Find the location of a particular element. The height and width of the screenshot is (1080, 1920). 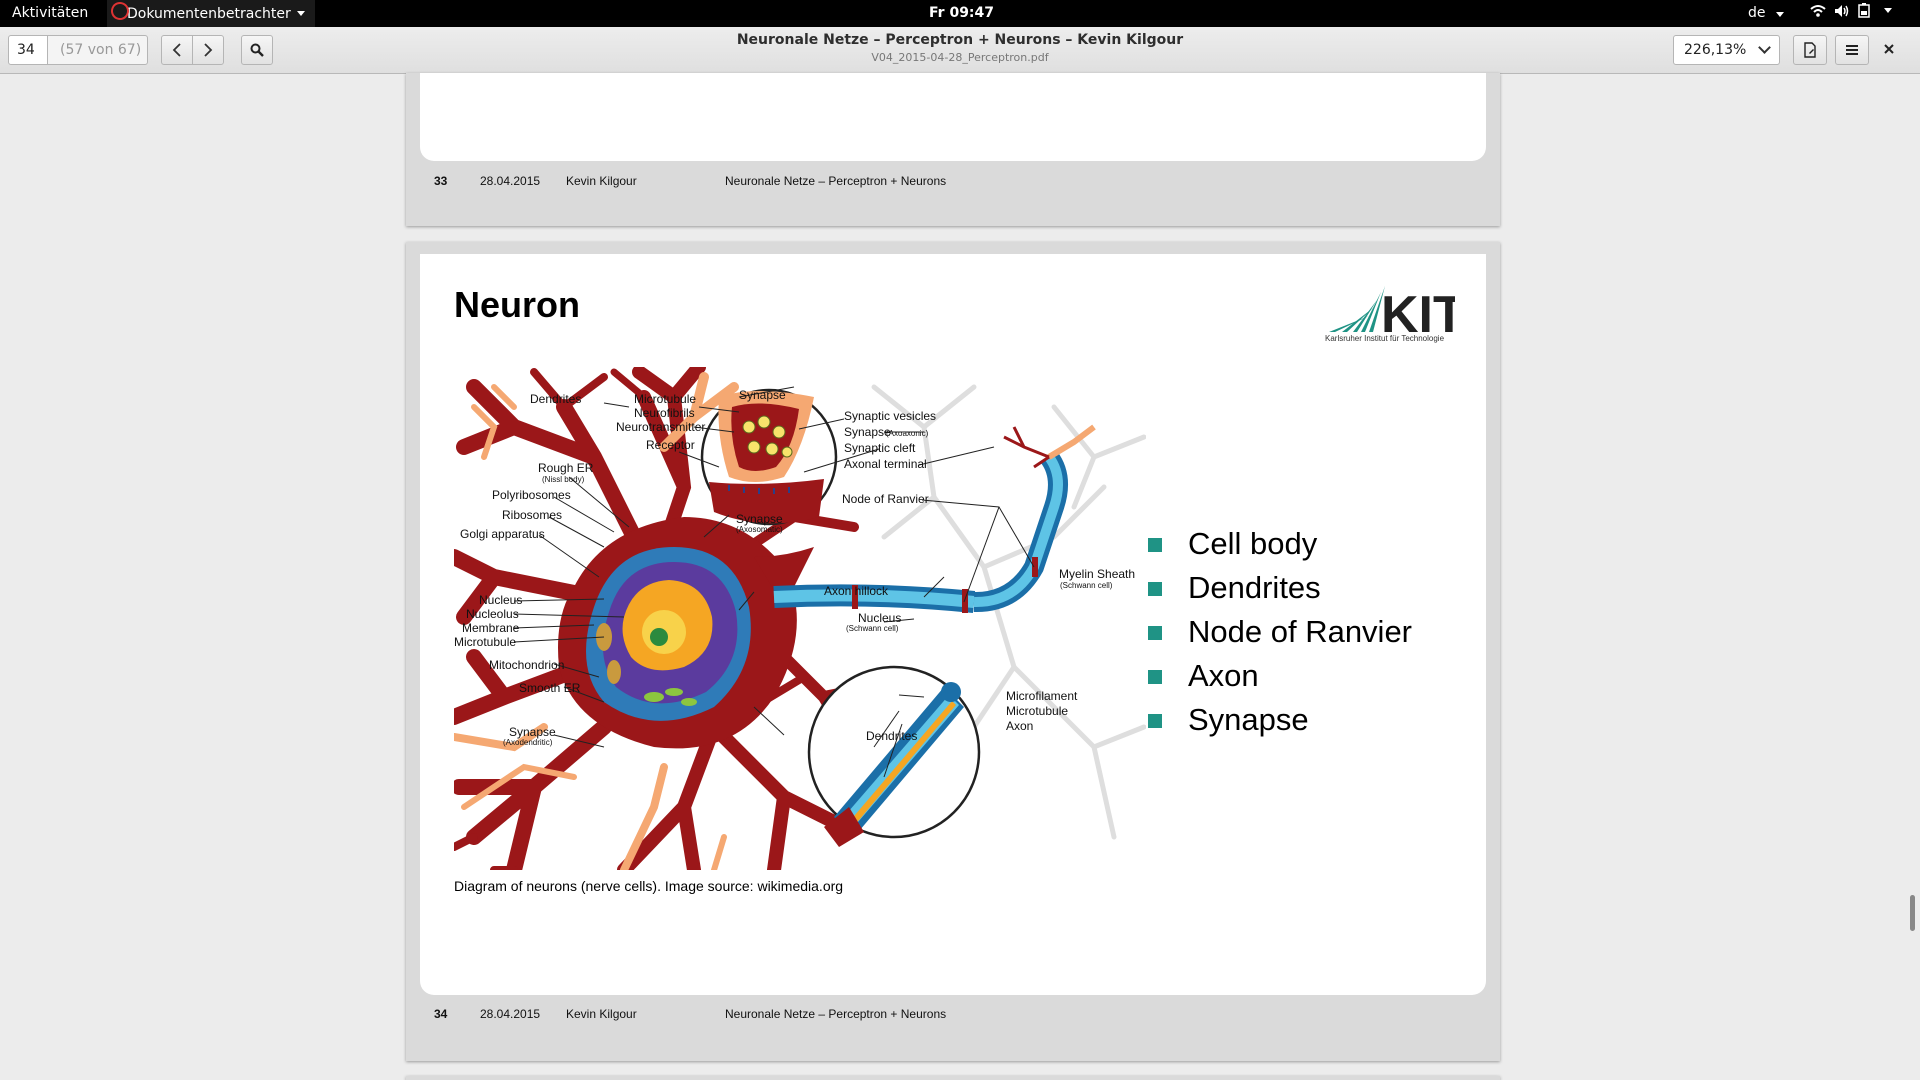

next-page-button is located at coordinates (208, 50).